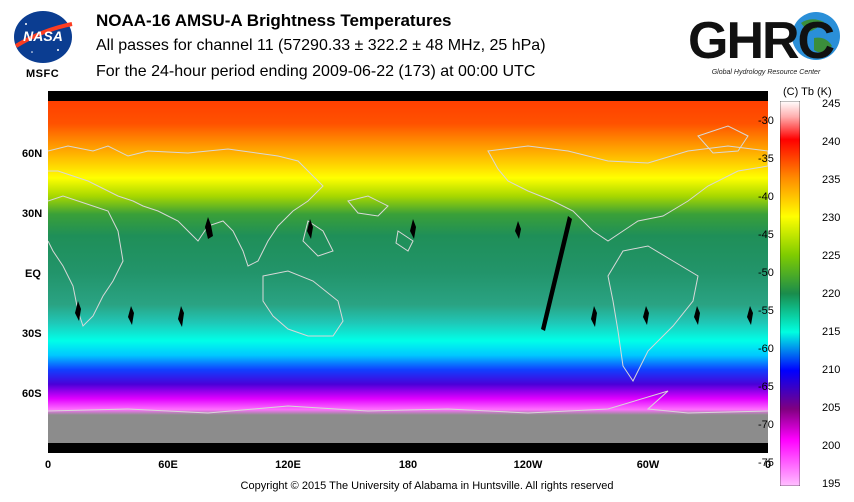 The width and height of the screenshot is (854, 502). Describe the element at coordinates (831, 104) in the screenshot. I see `colorbar-k-label: 245` at that location.